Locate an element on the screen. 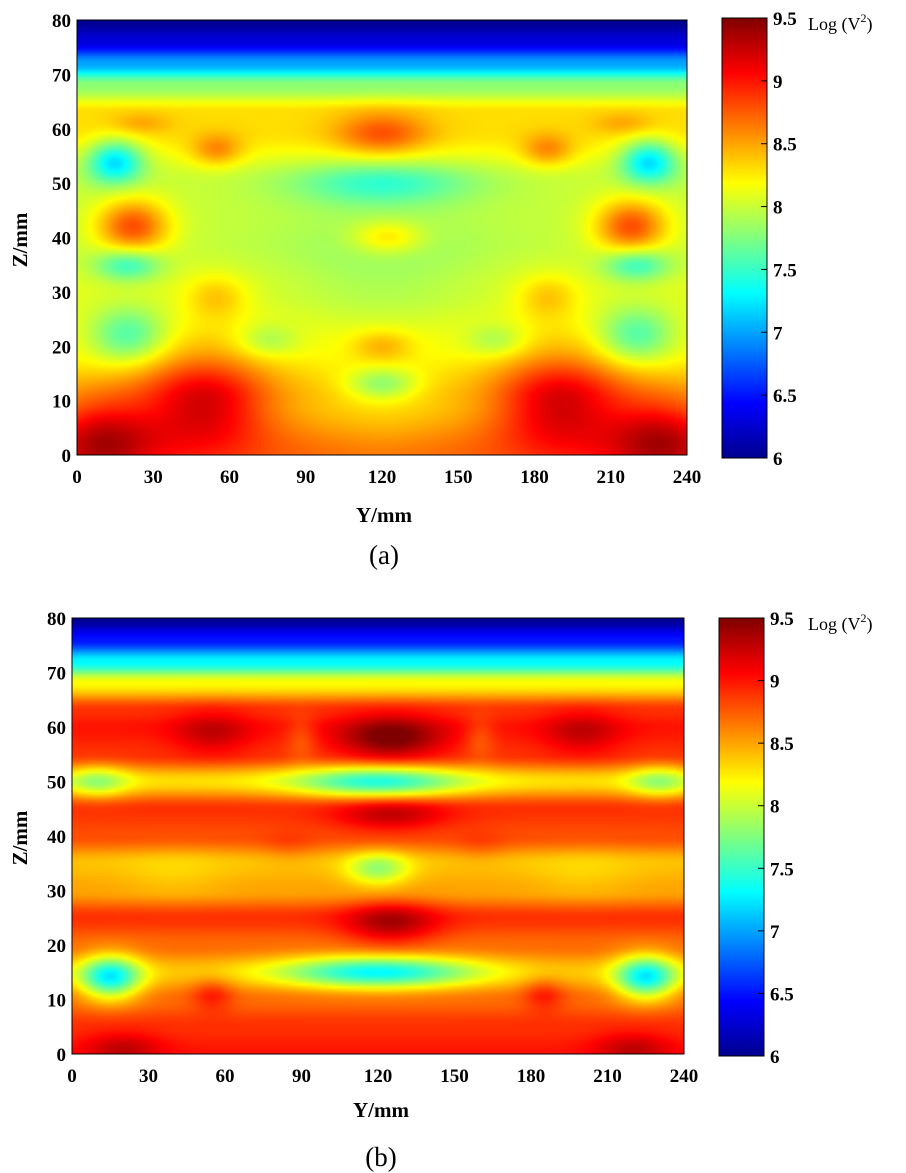  y-axis-b: 0 10 20 30 40 50 60 70 80 is located at coordinates (56, 837).